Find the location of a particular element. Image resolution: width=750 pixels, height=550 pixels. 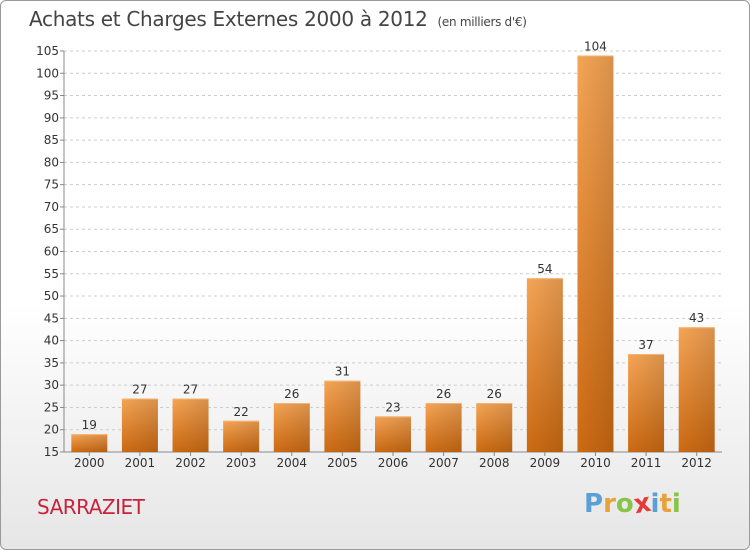

y-tick-label: 85 is located at coordinates (51, 140).